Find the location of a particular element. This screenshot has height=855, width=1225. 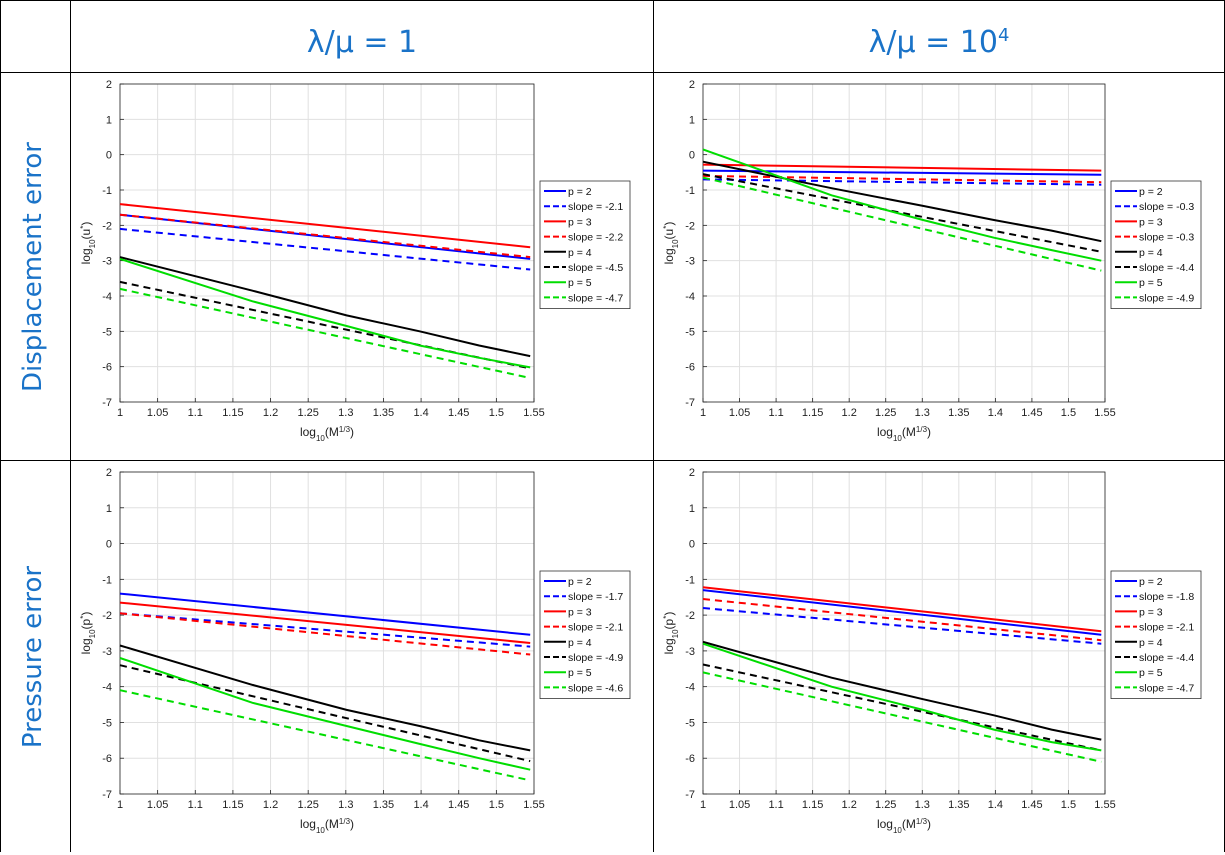

y-tick-label: -5 is located at coordinates (690, 332).